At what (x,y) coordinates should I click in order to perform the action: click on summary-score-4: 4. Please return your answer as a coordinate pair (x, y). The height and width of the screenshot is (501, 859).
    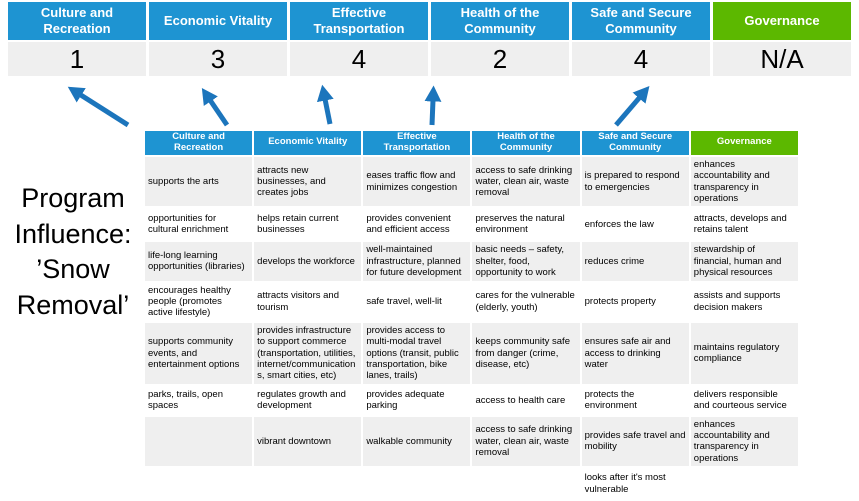
    Looking at the image, I should click on (641, 59).